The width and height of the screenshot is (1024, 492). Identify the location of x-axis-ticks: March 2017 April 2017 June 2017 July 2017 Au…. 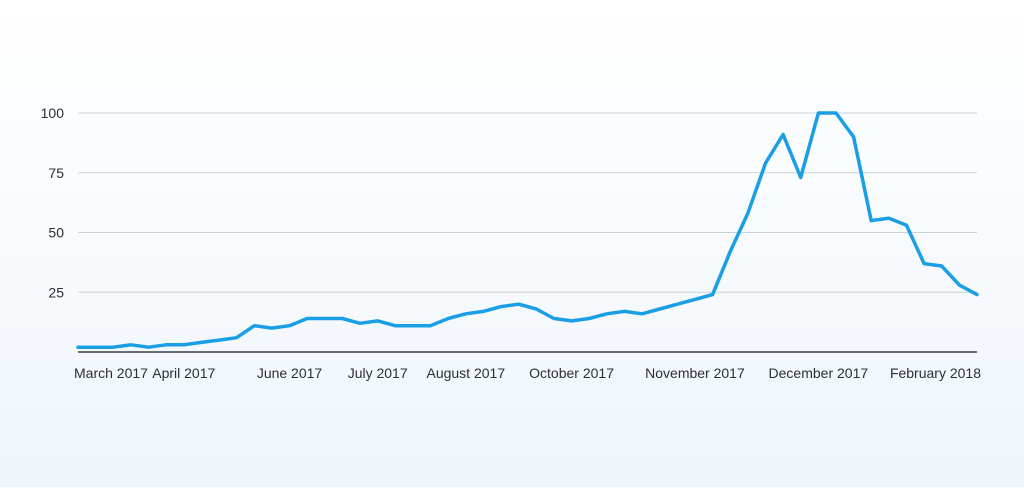
(527, 373).